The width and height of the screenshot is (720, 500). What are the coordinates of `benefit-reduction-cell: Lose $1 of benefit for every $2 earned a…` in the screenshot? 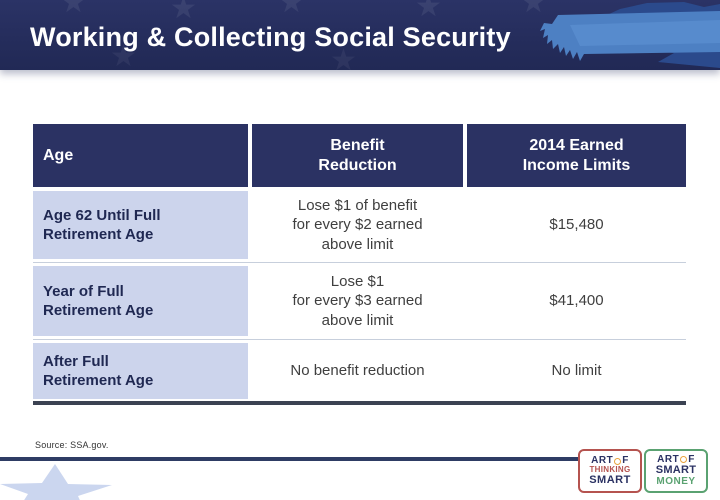 It's located at (357, 224).